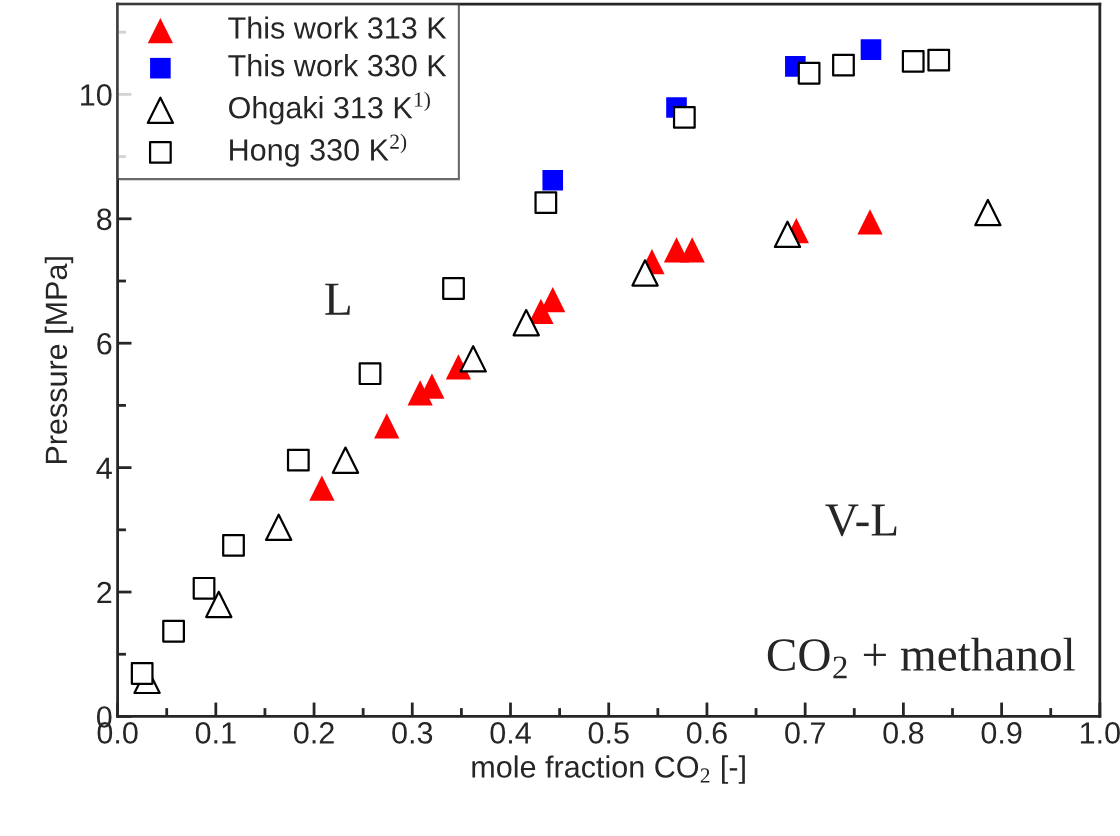 The width and height of the screenshot is (1120, 836). Describe the element at coordinates (104, 219) in the screenshot. I see `y-tick-label: 8` at that location.